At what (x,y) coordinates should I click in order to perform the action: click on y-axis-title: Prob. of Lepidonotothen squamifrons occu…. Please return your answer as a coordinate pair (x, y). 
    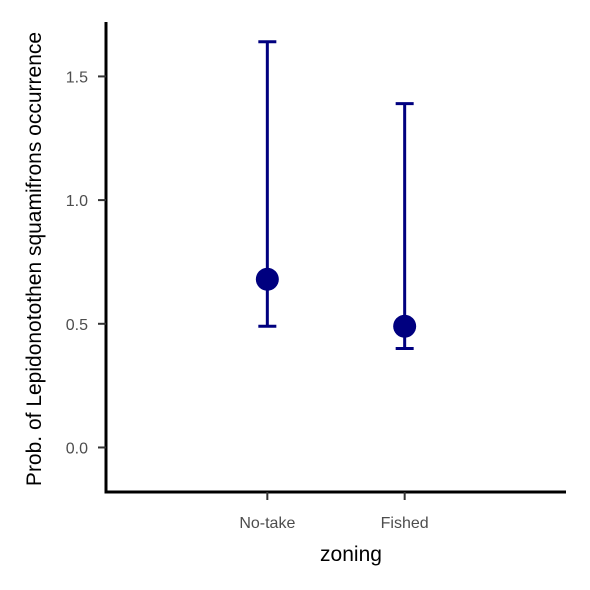
    Looking at the image, I should click on (34, 259).